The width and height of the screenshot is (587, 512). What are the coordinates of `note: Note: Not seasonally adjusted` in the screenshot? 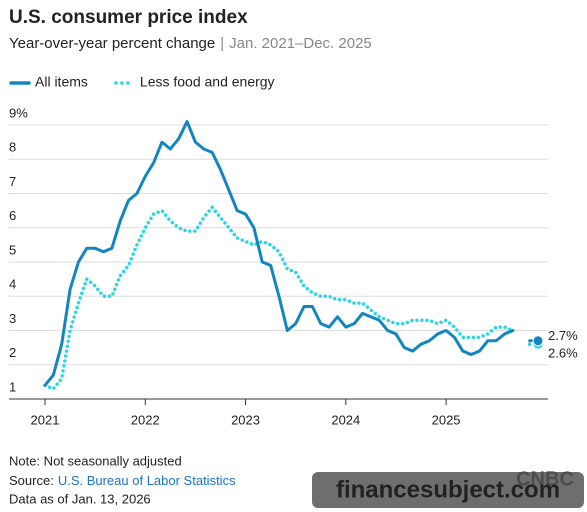 It's located at (95, 460).